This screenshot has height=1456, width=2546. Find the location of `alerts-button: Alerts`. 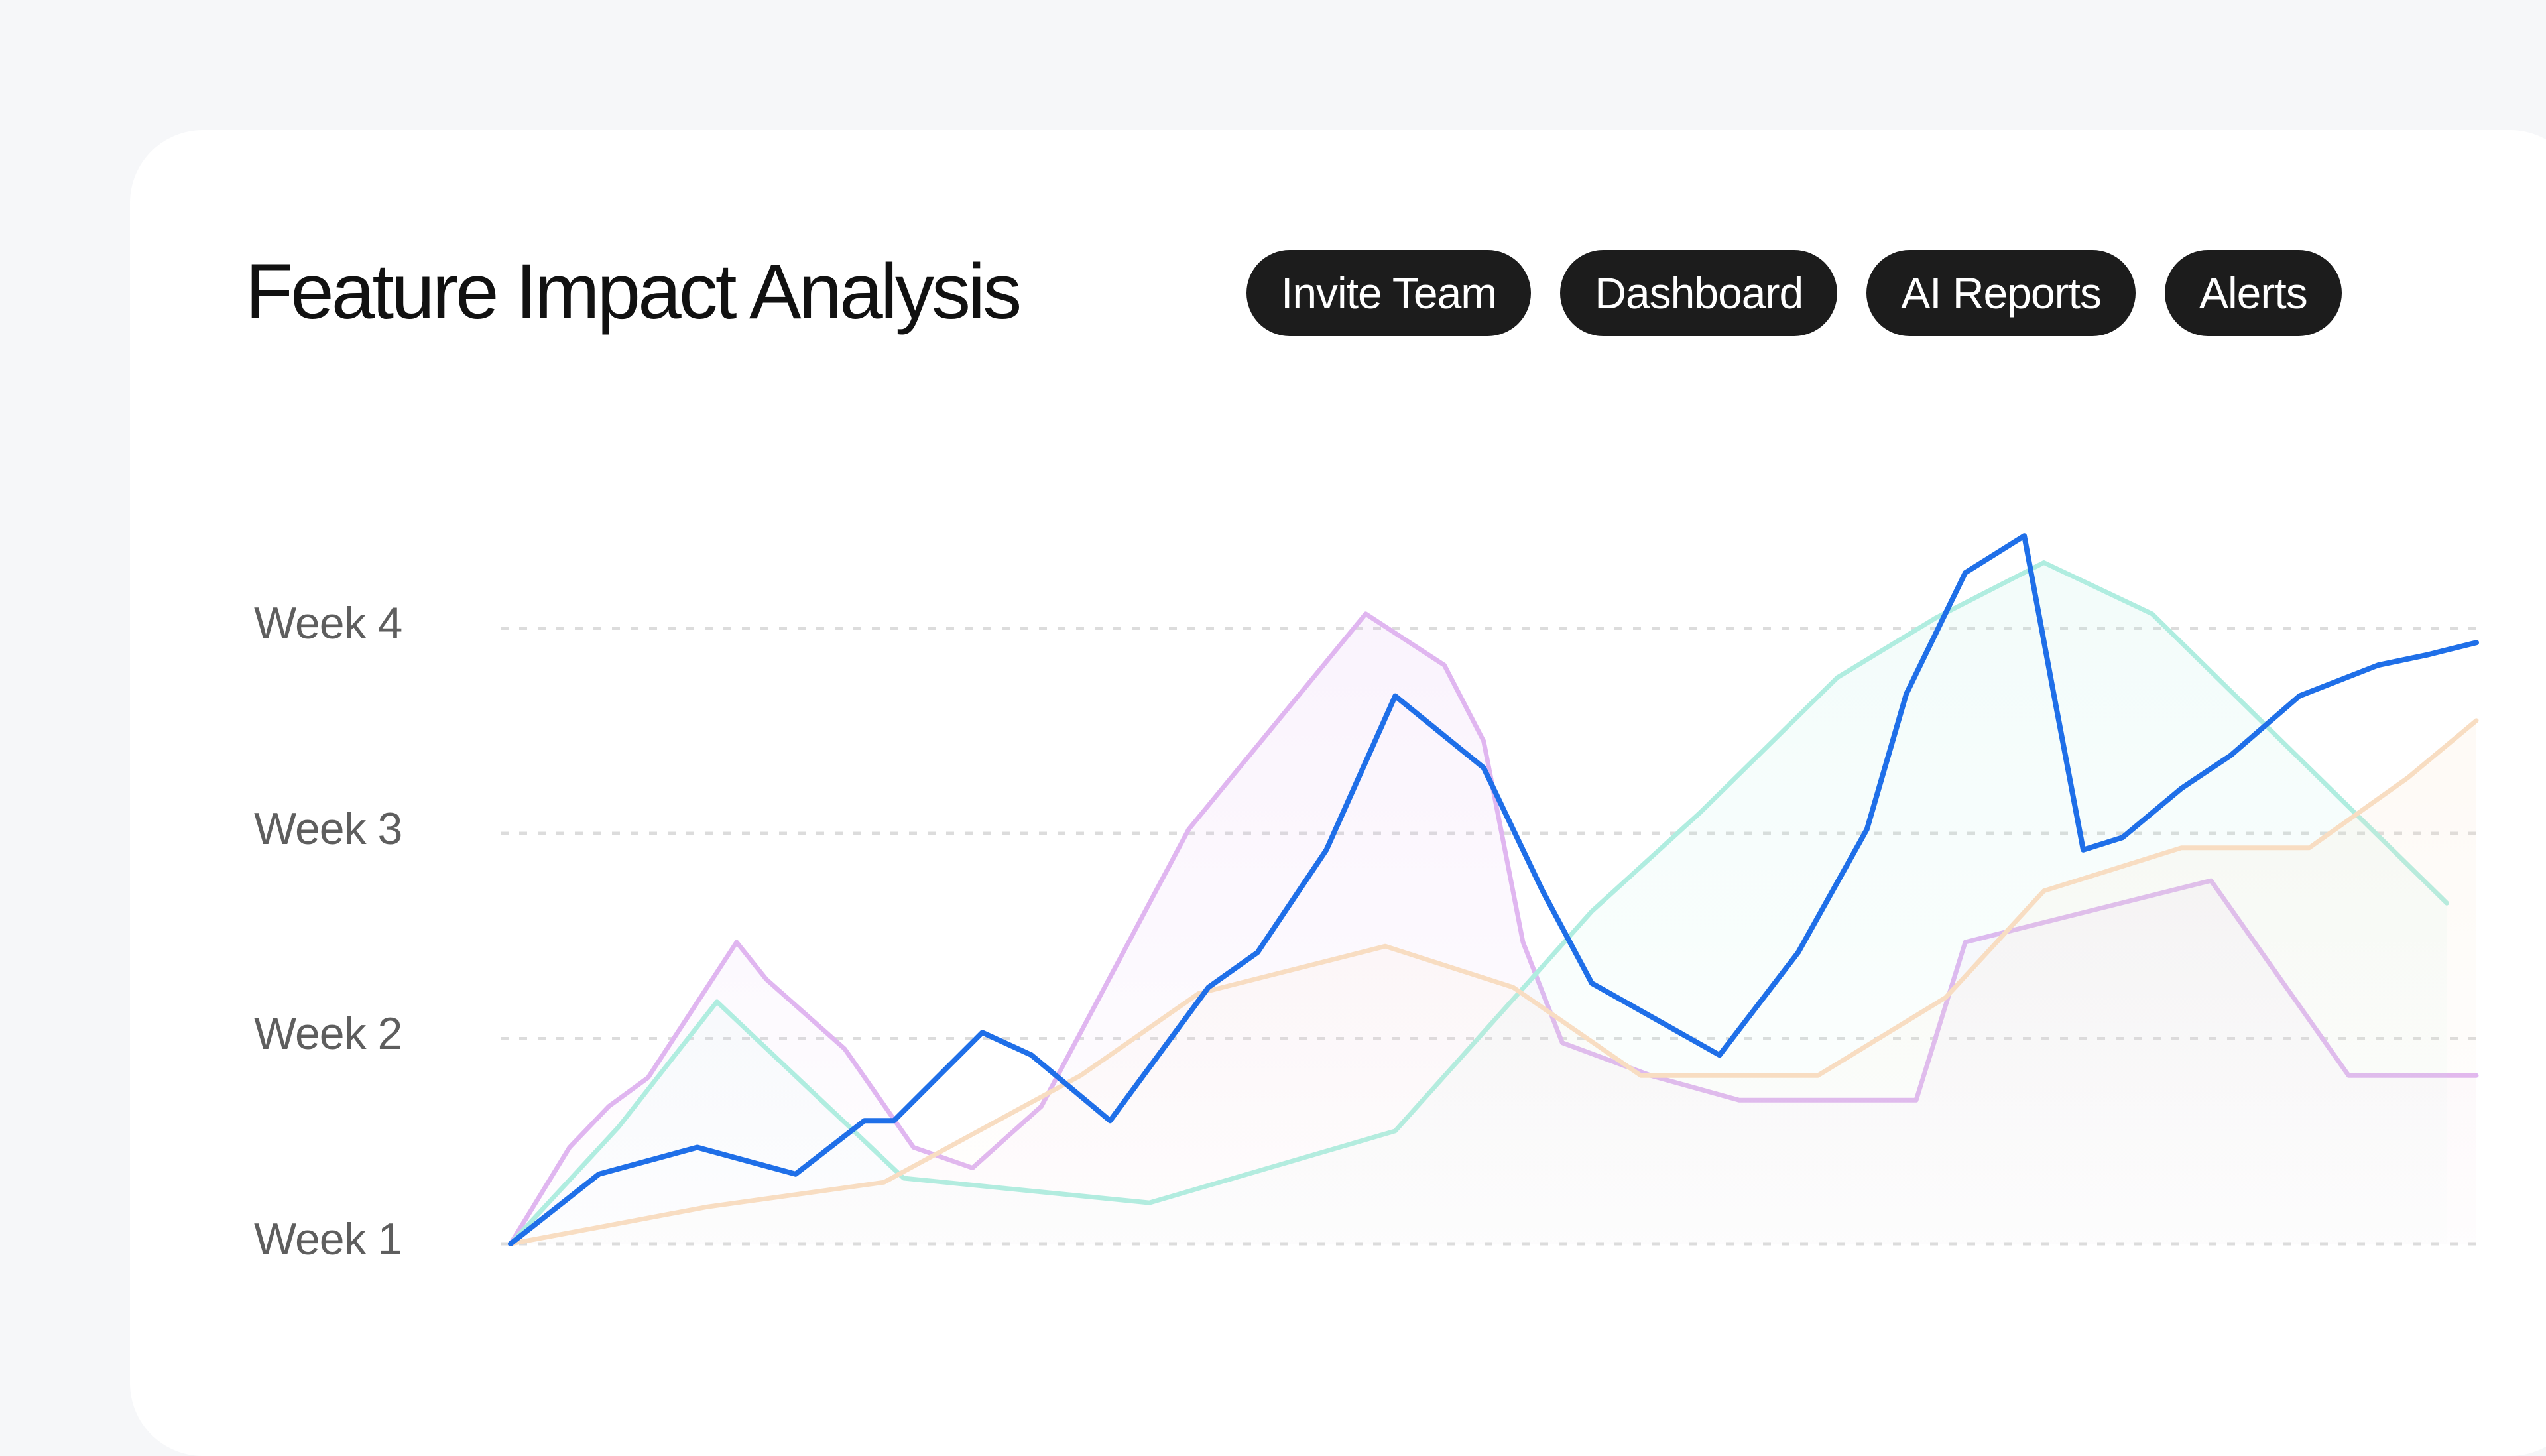

alerts-button: Alerts is located at coordinates (2253, 293).